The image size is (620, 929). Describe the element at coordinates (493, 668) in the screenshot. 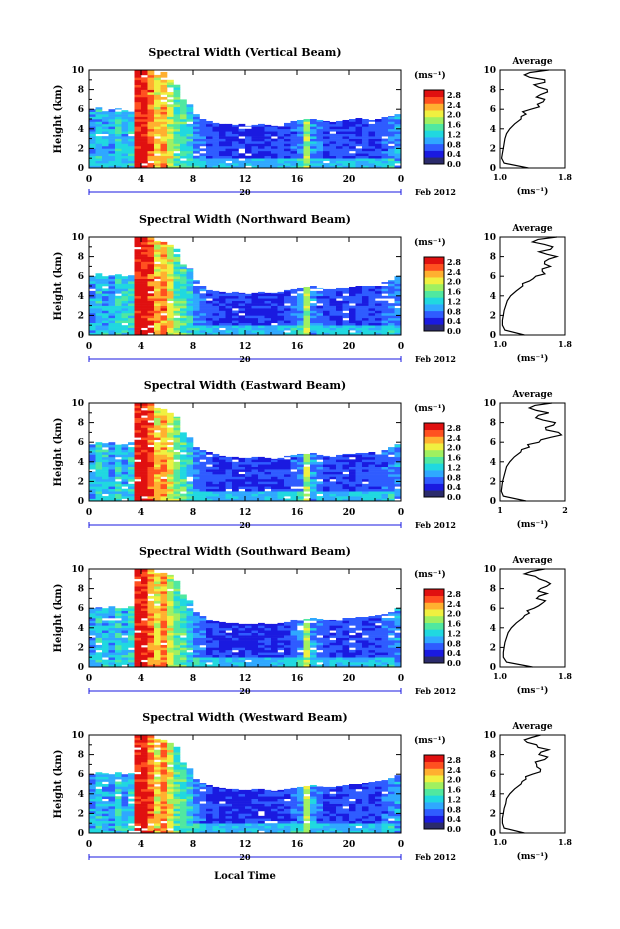

I see `average-y-tick-label: 0` at that location.